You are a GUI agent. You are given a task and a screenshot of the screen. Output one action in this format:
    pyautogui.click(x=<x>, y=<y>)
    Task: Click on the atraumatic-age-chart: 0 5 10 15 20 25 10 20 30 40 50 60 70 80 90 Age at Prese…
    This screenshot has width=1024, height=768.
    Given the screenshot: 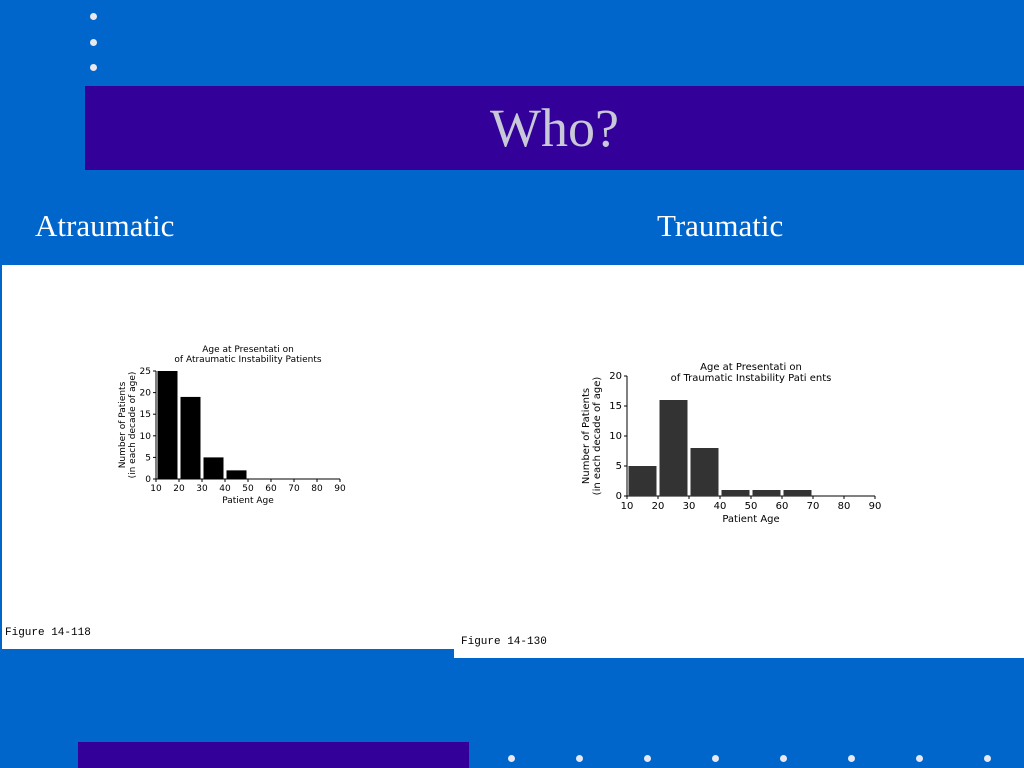 What is the action you would take?
    pyautogui.click(x=232, y=425)
    